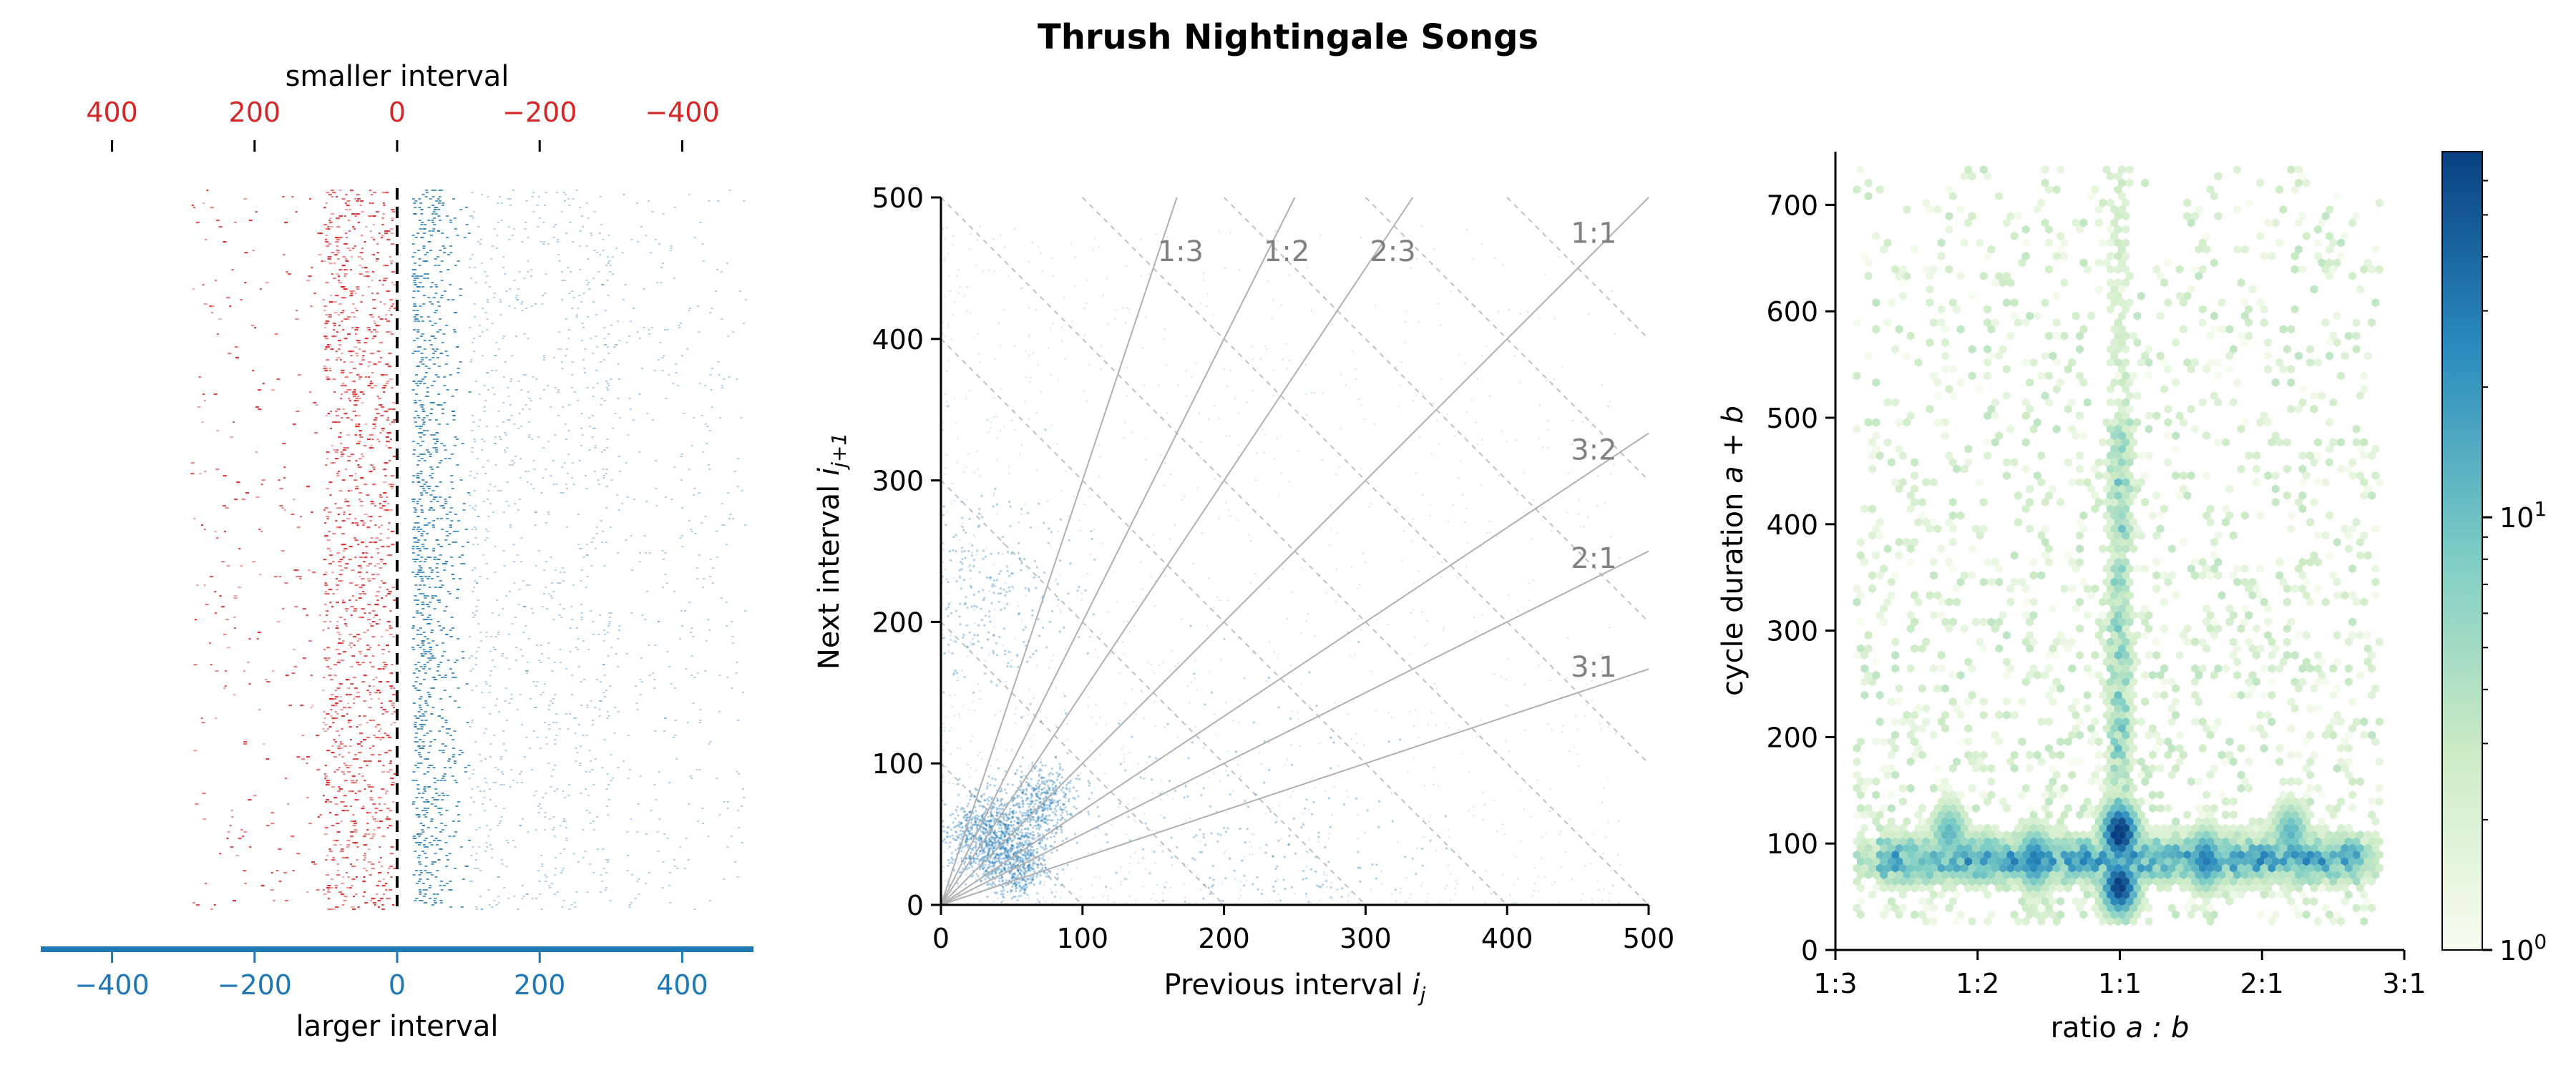 This screenshot has width=2576, height=1073. What do you see at coordinates (1365, 480) in the screenshot?
I see `cycle-duration-line` at bounding box center [1365, 480].